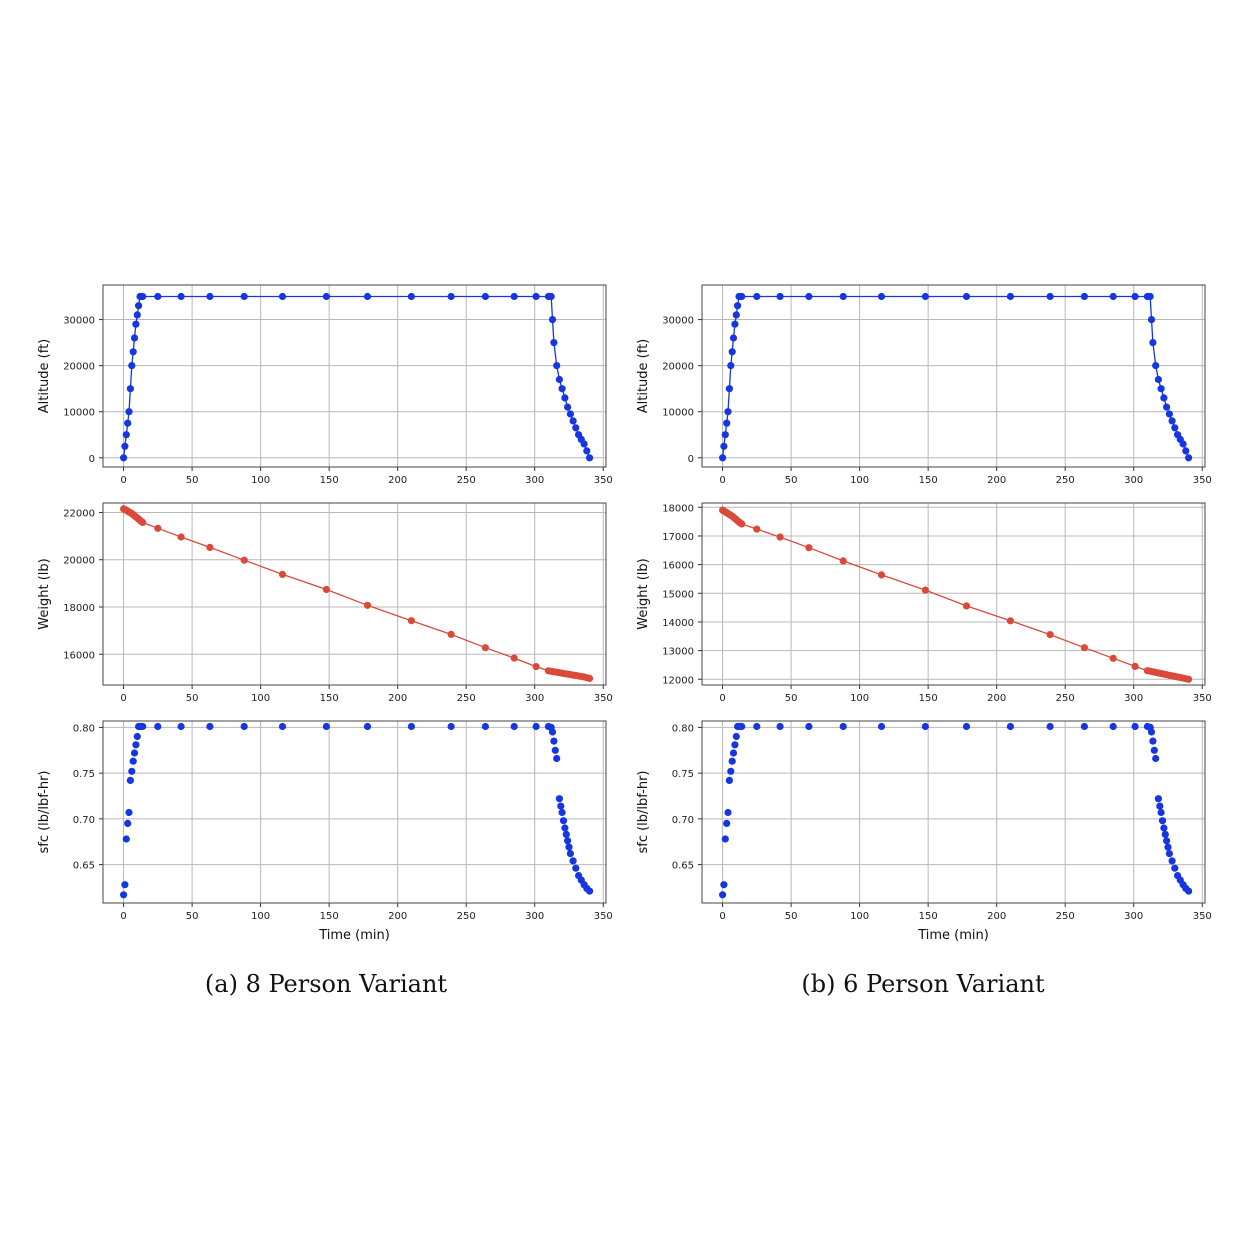 This screenshot has height=1256, width=1256. Describe the element at coordinates (84, 774) in the screenshot. I see `y-tick-label: 0.75` at that location.